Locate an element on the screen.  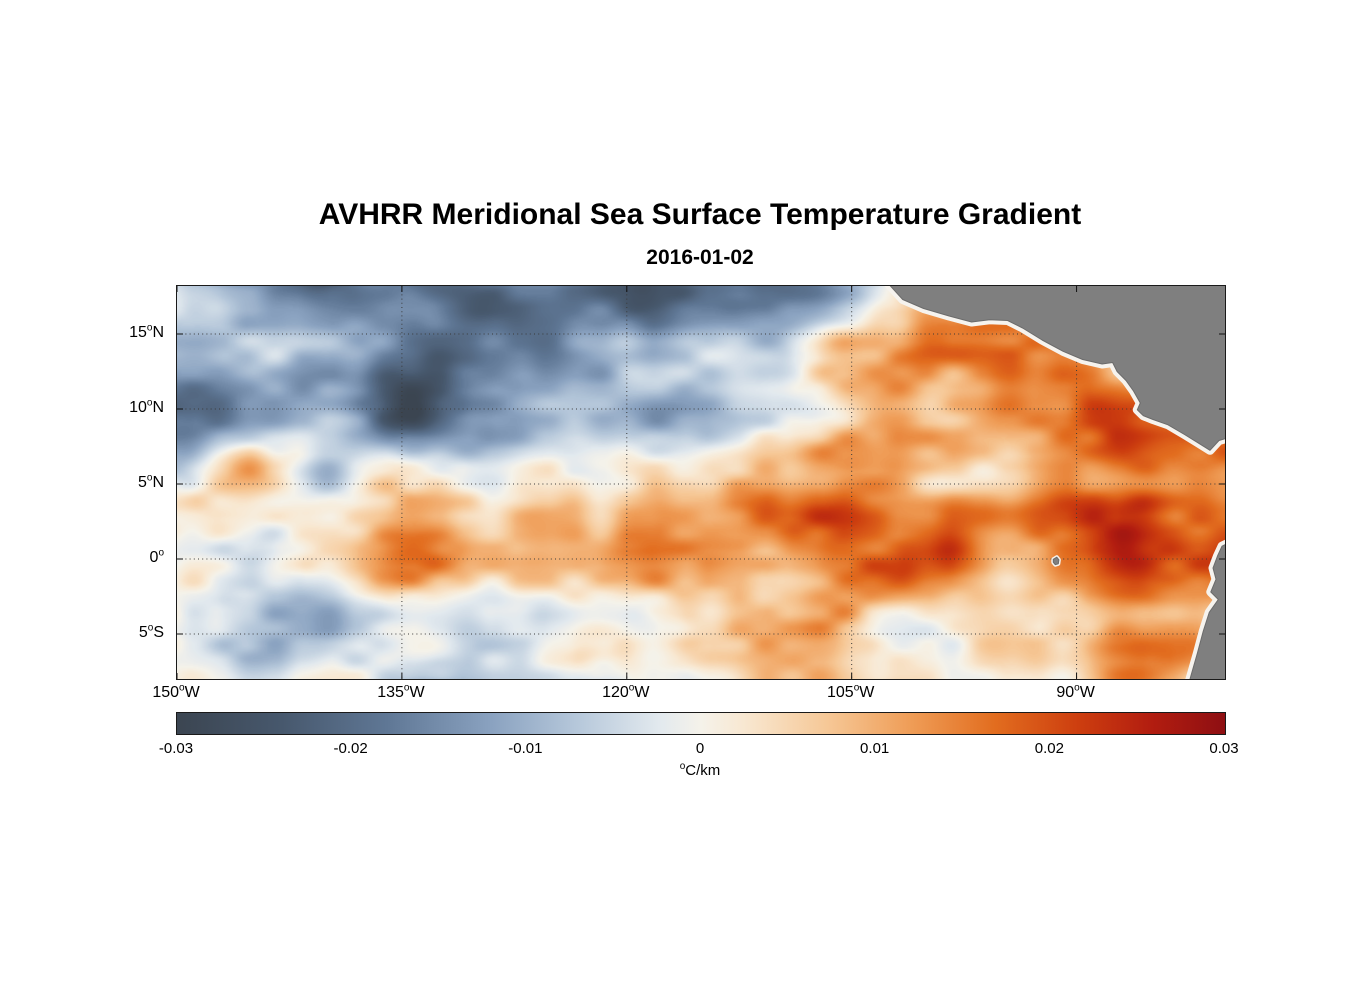
figure-date: 2016-01-02 is located at coordinates (700, 257).